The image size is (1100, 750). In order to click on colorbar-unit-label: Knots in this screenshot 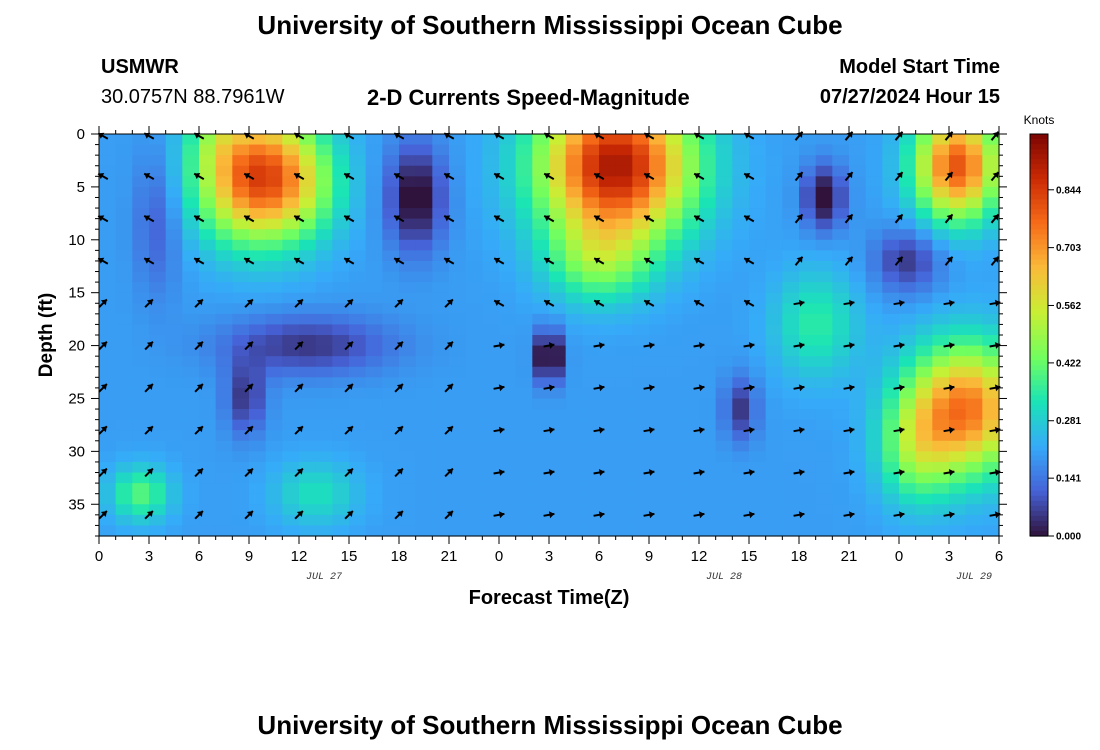, I will do `click(1039, 120)`.